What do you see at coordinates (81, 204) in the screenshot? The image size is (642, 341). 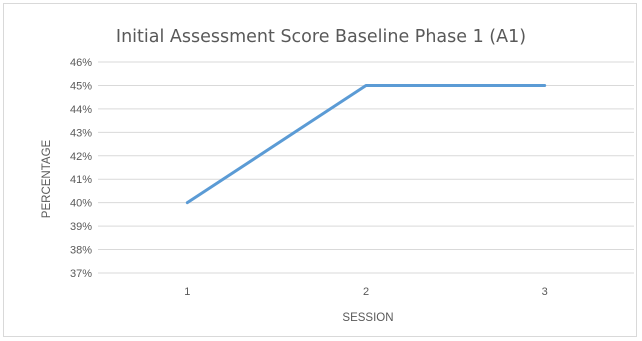 I see `y-tick-label: 40%` at bounding box center [81, 204].